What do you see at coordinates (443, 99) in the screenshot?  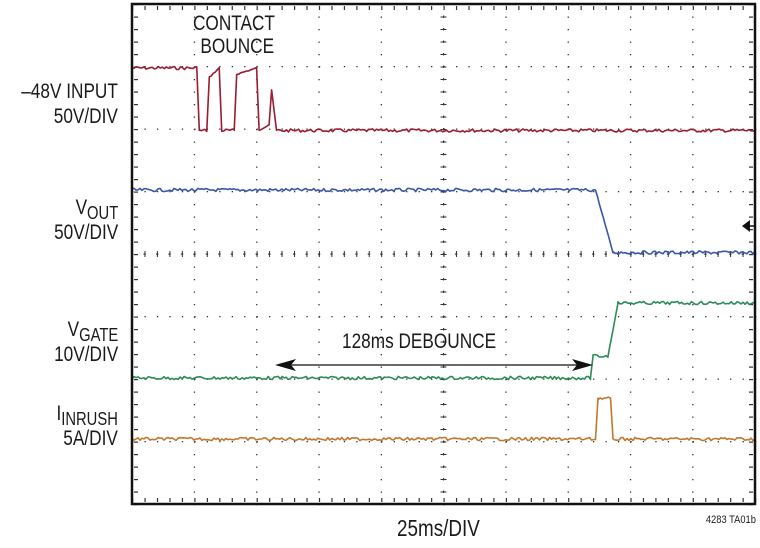 I see `trace-48v-input` at bounding box center [443, 99].